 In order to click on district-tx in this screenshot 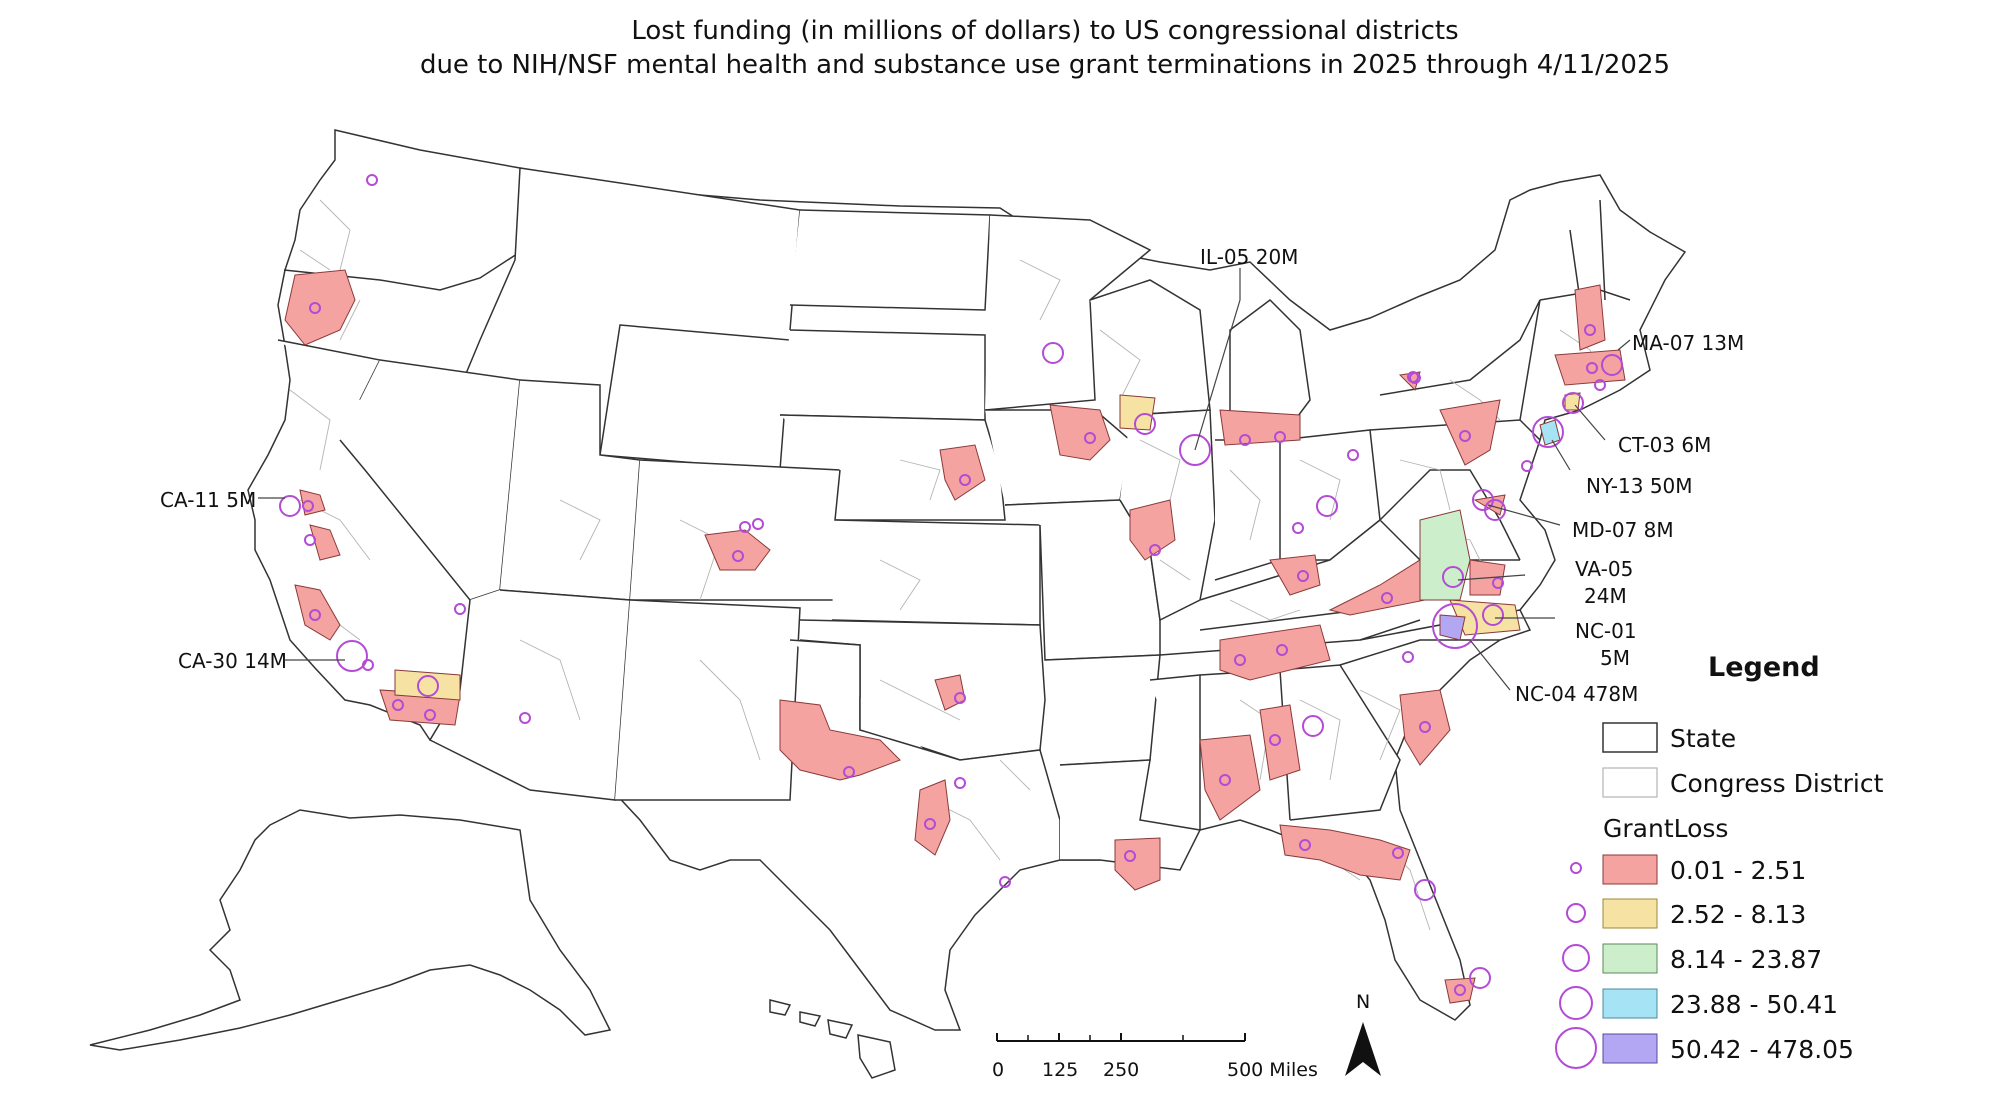, I will do `click(932, 817)`.